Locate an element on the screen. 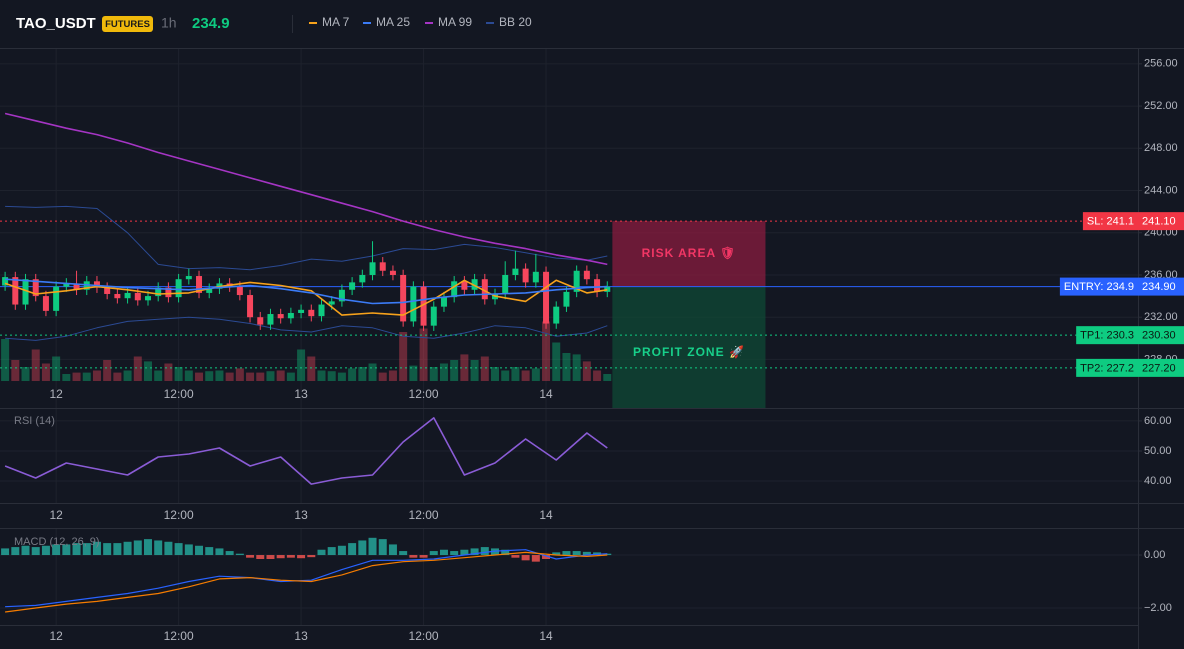 The image size is (1184, 649). level-price: 227.20 is located at coordinates (1159, 368).